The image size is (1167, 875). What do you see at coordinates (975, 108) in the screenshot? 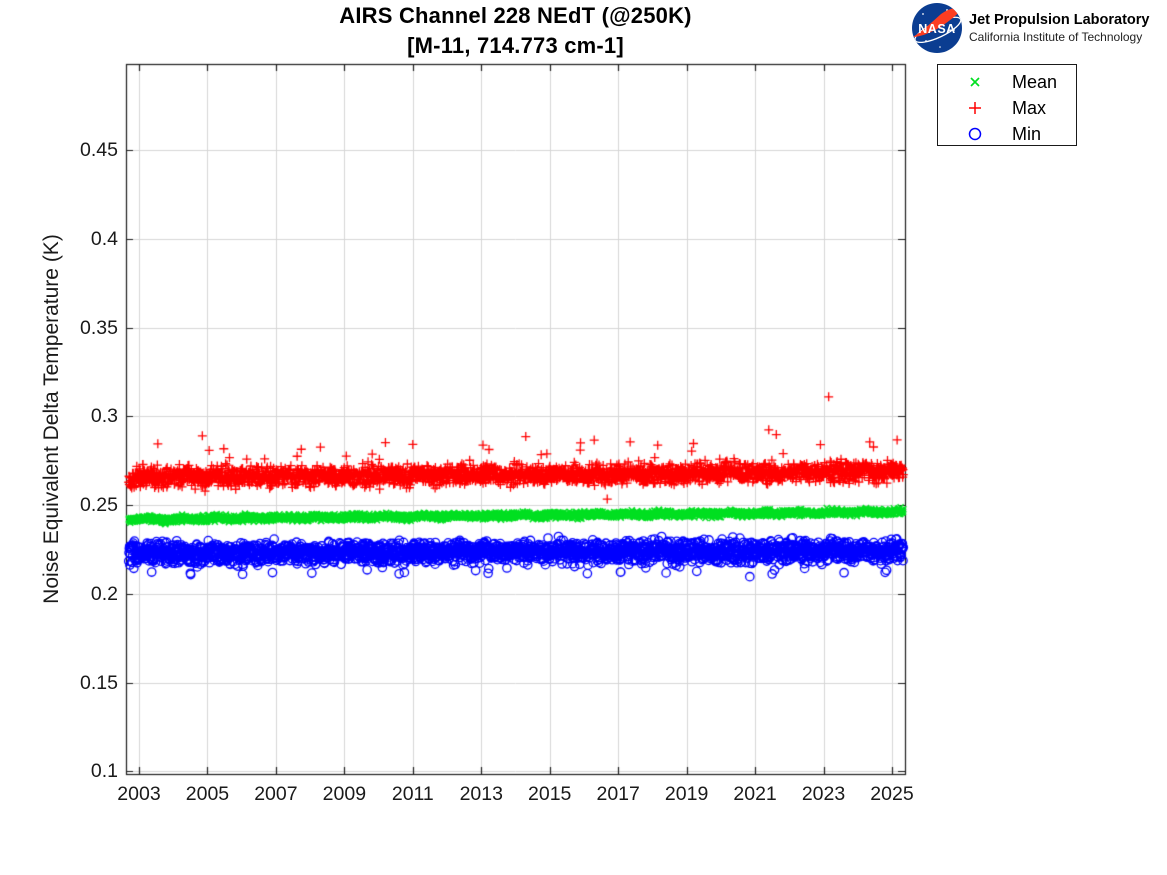
I see `max-marker-icon` at bounding box center [975, 108].